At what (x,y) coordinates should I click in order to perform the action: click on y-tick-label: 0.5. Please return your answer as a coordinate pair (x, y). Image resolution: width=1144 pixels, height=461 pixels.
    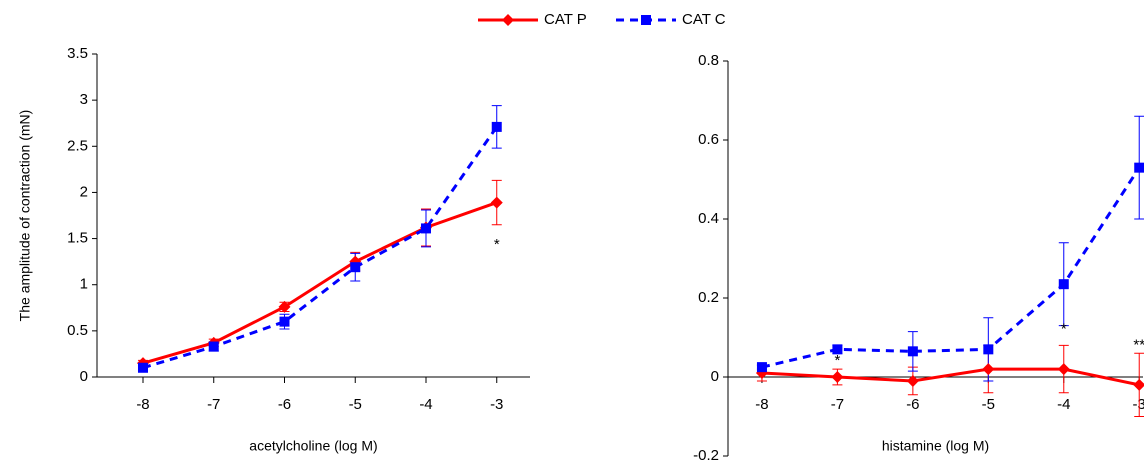
    Looking at the image, I should click on (77, 330).